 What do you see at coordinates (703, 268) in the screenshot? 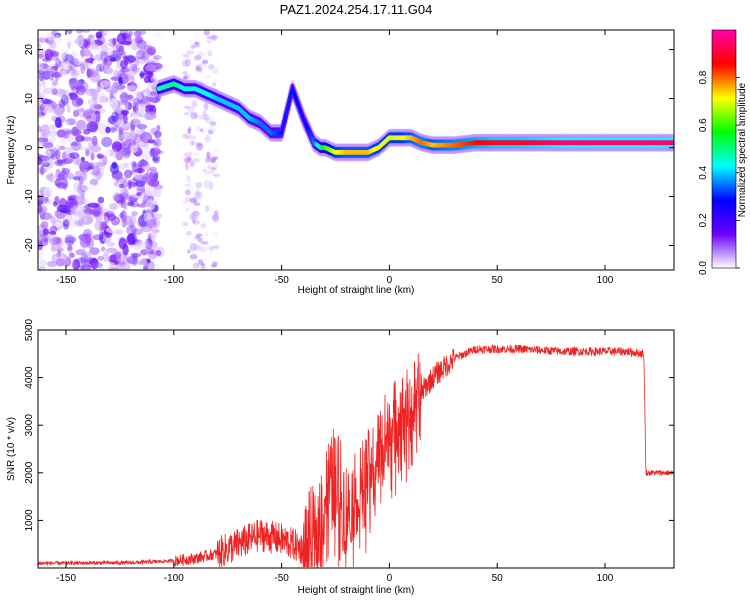
I see `colorbar-tick-label: 0.0` at bounding box center [703, 268].